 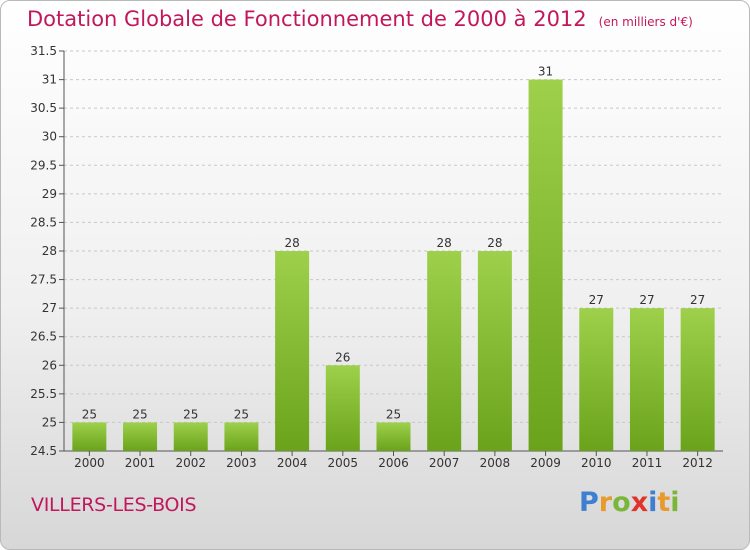 What do you see at coordinates (49, 422) in the screenshot?
I see `y-tick-label: 25` at bounding box center [49, 422].